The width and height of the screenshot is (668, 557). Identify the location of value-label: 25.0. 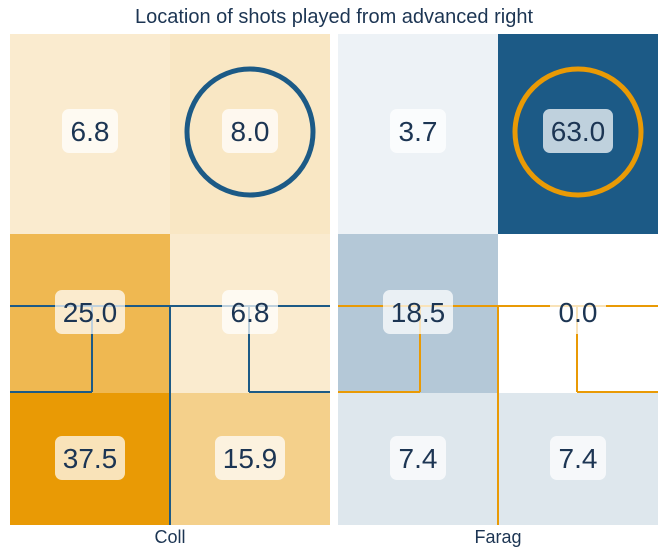
(90, 312).